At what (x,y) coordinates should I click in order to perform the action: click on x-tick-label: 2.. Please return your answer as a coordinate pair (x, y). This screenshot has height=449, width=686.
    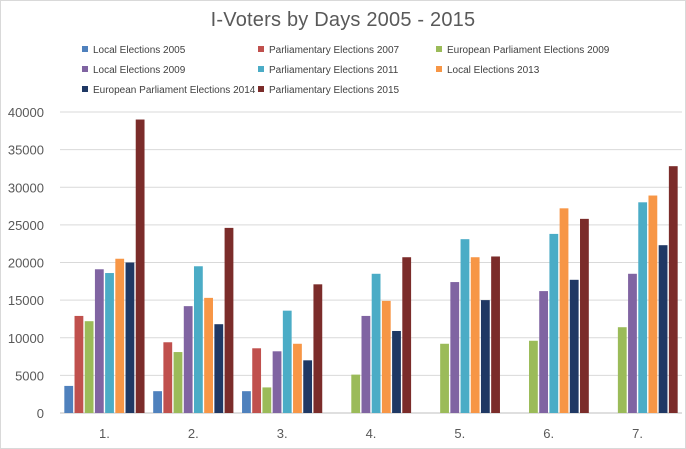
    Looking at the image, I should click on (193, 433).